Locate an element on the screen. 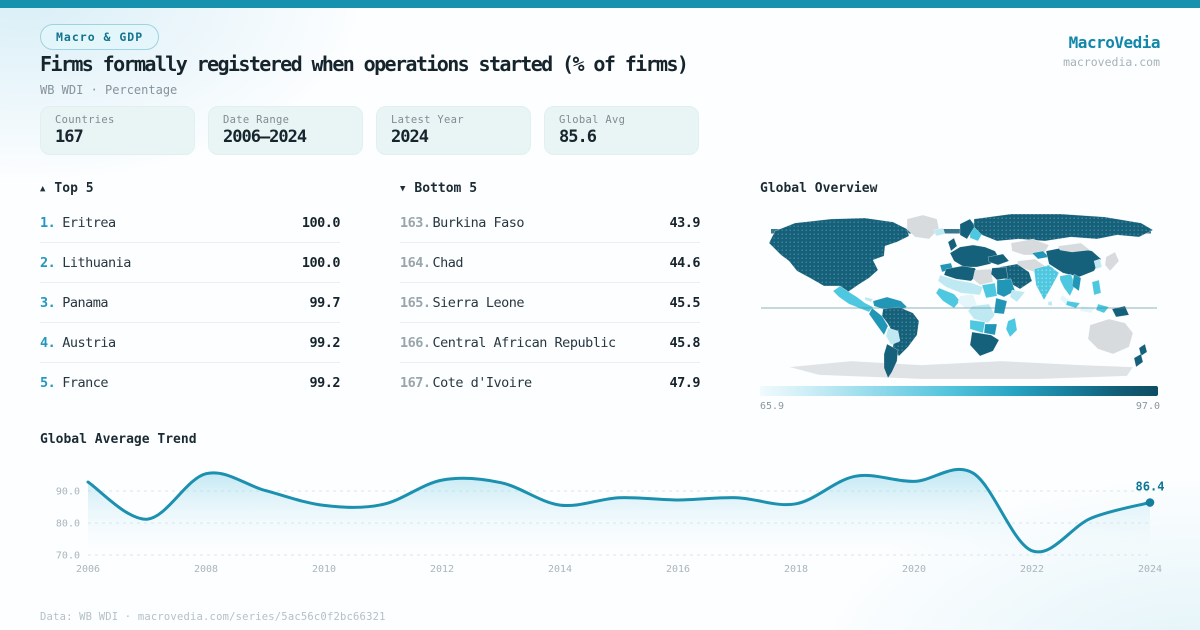 The image size is (1200, 630). stat-card: Countries 167 is located at coordinates (117, 130).